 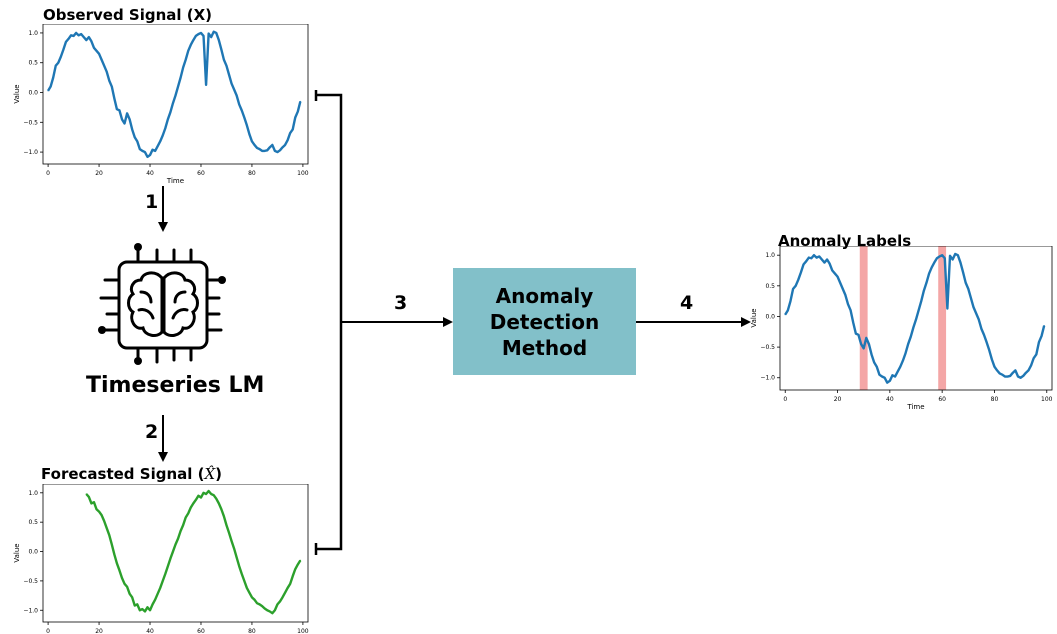 I want to click on y-tick-label: −1.0, so click(x=30, y=610).